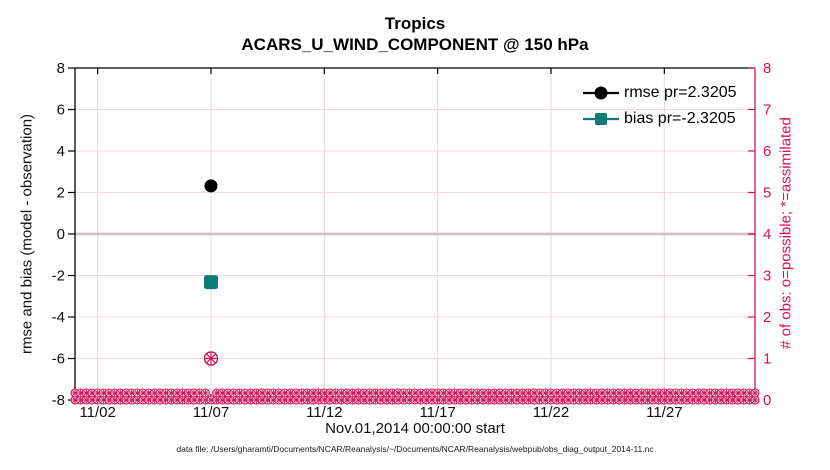 Image resolution: width=830 pixels, height=470 pixels. I want to click on right-tick-label: 6, so click(767, 151).